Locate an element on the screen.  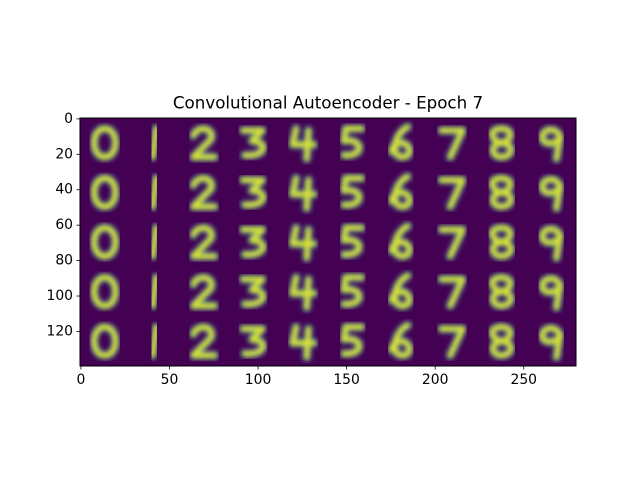
x-tick-label: 100 is located at coordinates (258, 380).